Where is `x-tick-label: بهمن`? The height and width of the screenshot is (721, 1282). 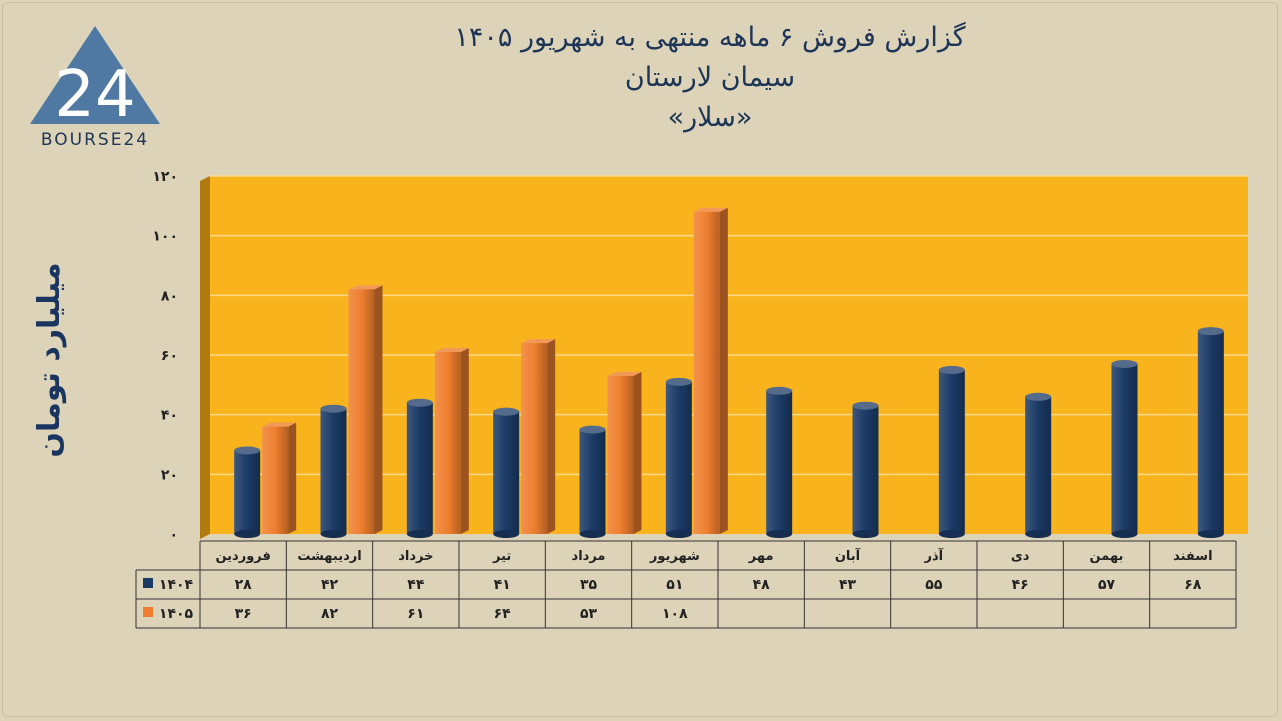
x-tick-label: بهمن is located at coordinates (1107, 556).